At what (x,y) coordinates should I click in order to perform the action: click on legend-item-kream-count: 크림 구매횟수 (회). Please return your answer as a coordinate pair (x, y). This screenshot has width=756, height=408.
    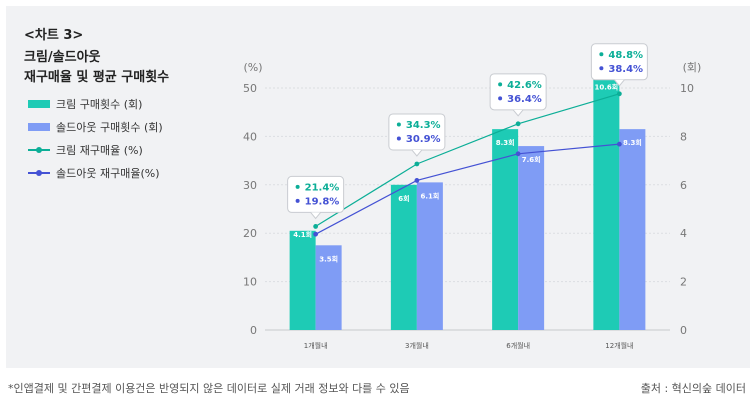
    Looking at the image, I should click on (95, 103).